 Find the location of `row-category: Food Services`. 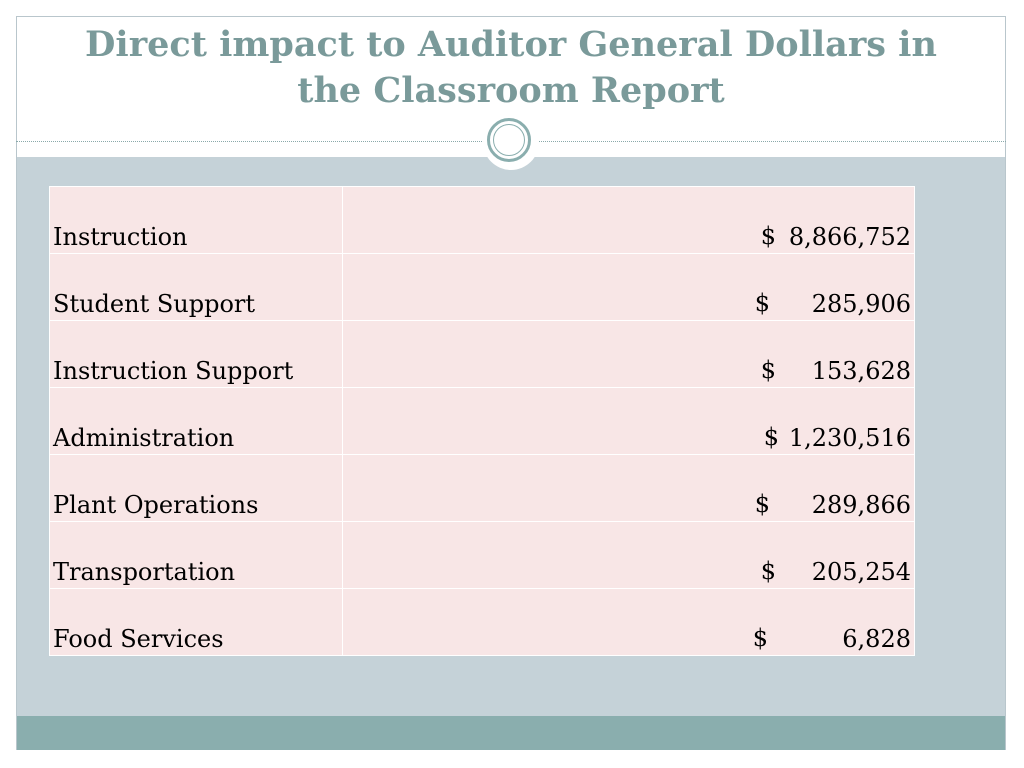

row-category: Food Services is located at coordinates (196, 622).